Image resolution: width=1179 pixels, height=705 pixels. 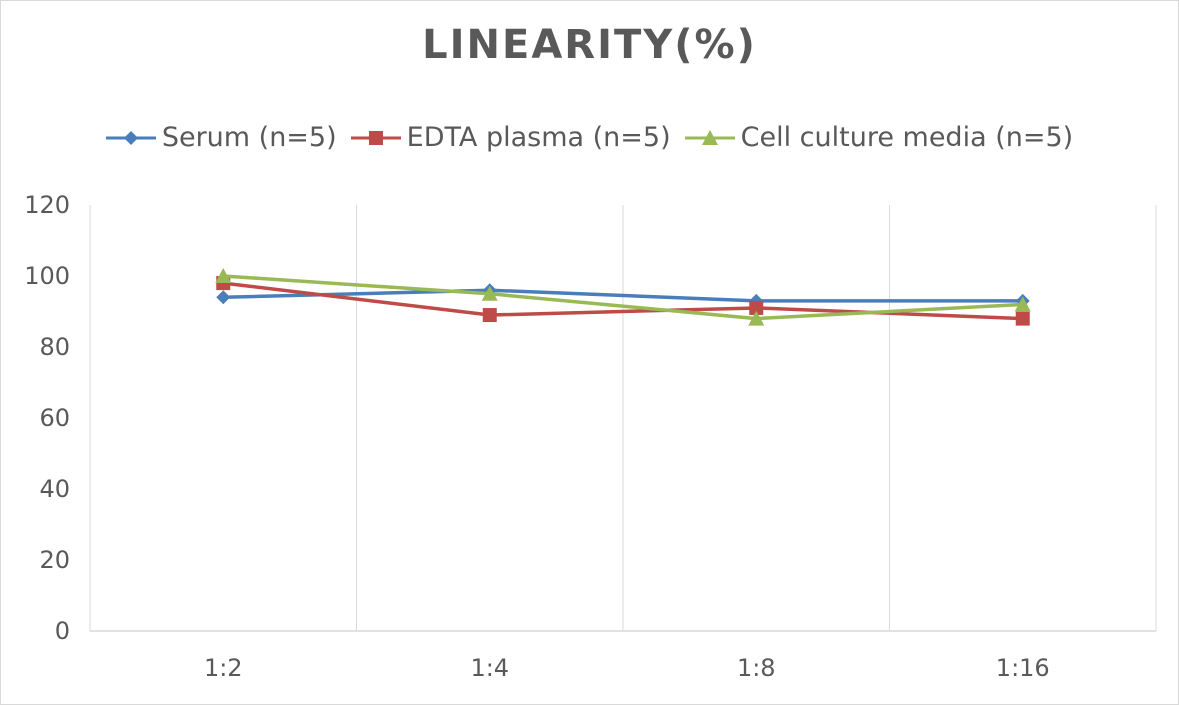 What do you see at coordinates (375, 137) in the screenshot?
I see `legend-marker-edta` at bounding box center [375, 137].